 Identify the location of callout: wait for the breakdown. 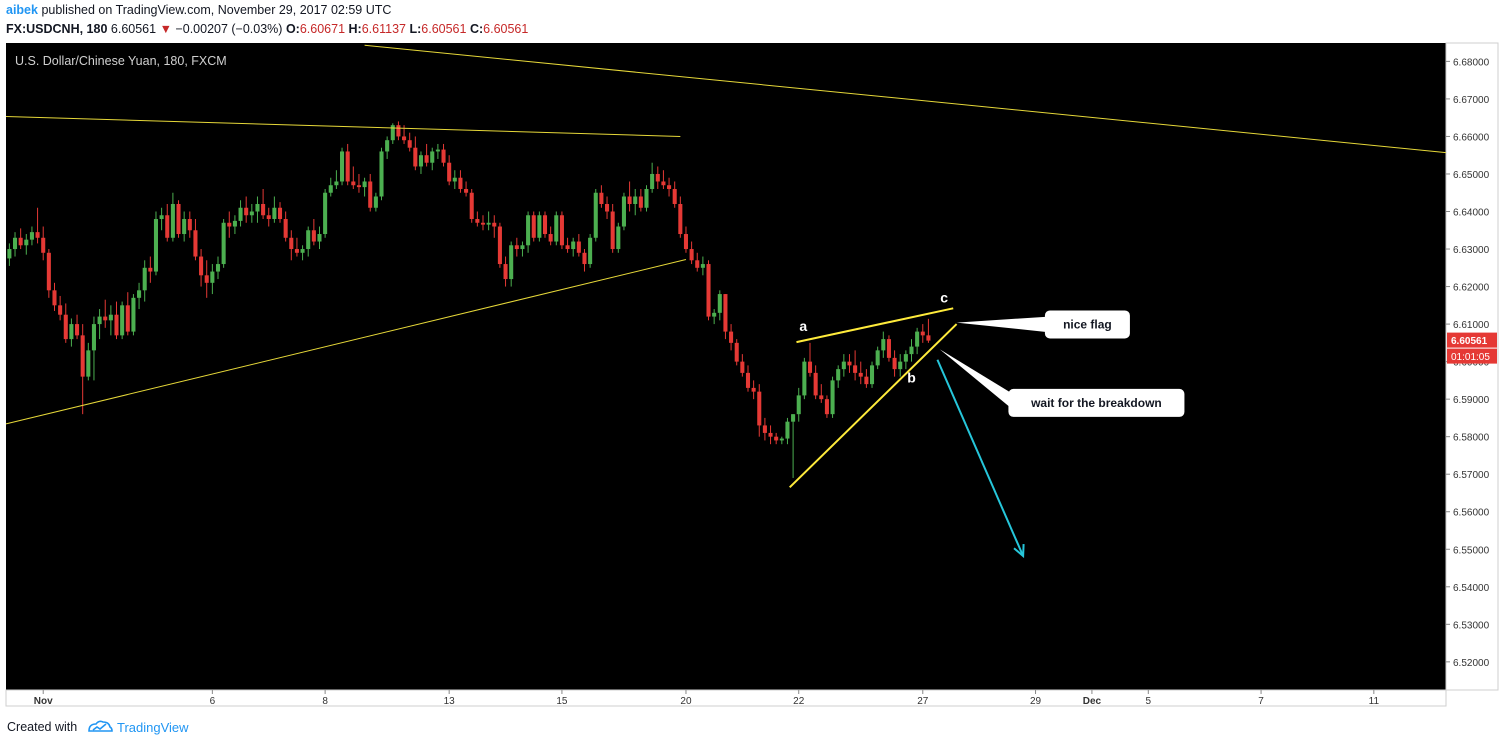
(1062, 383).